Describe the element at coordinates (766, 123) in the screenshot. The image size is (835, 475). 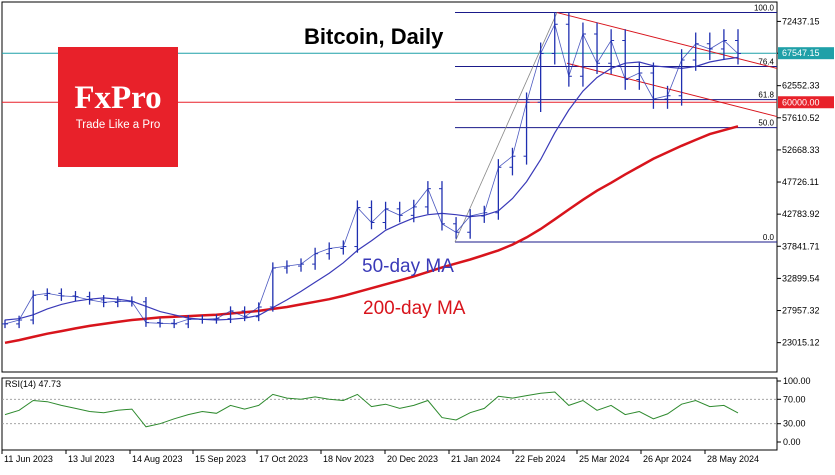
I see `fib-label: 50.0` at that location.